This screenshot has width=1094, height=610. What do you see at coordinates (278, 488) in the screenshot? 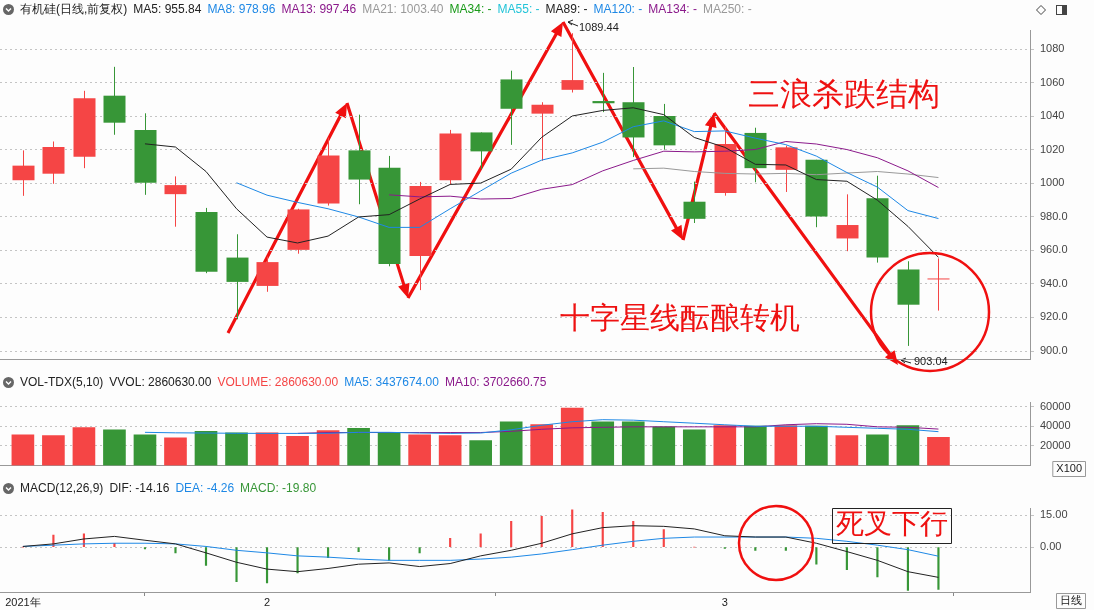
I see `text: MACD: -19.80` at bounding box center [278, 488].